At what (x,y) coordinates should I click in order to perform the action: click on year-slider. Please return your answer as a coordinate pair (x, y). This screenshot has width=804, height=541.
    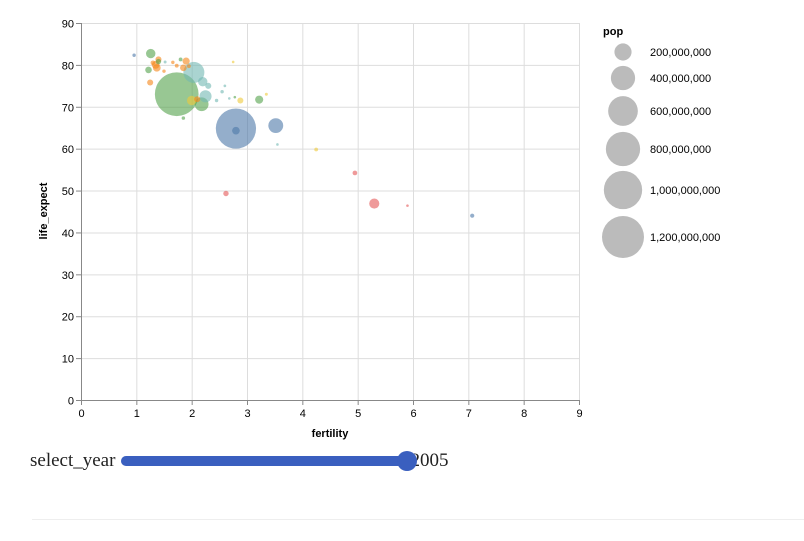
    Looking at the image, I should click on (269, 461).